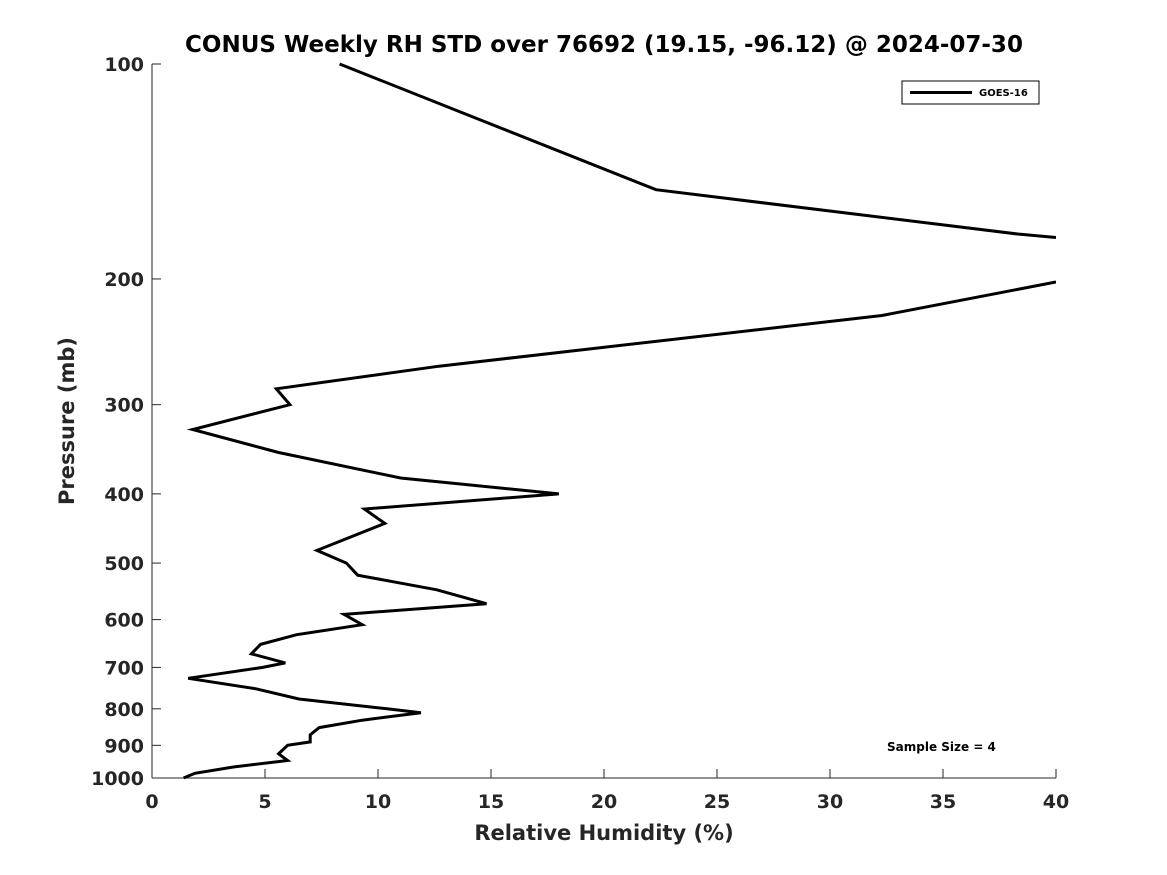 This screenshot has width=1167, height=875. Describe the element at coordinates (124, 668) in the screenshot. I see `y-tick-label: 700` at that location.